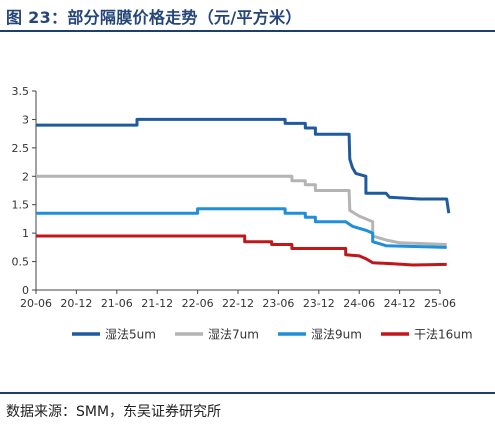 Image resolution: width=495 pixels, height=434 pixels. What do you see at coordinates (247, 31) in the screenshot?
I see `title-divider` at bounding box center [247, 31].